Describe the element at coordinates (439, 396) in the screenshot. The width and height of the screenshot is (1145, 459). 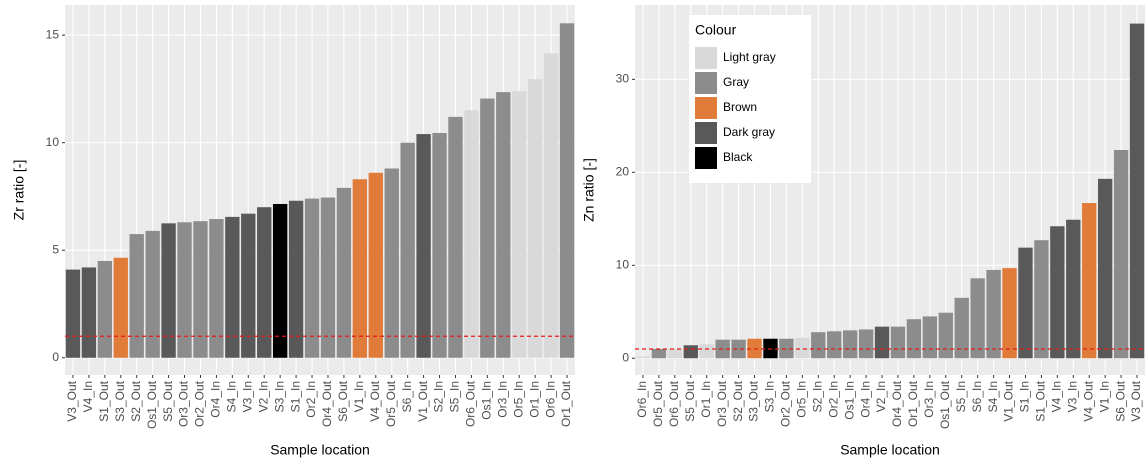
I see `x-tick-label: S2_In` at that location.